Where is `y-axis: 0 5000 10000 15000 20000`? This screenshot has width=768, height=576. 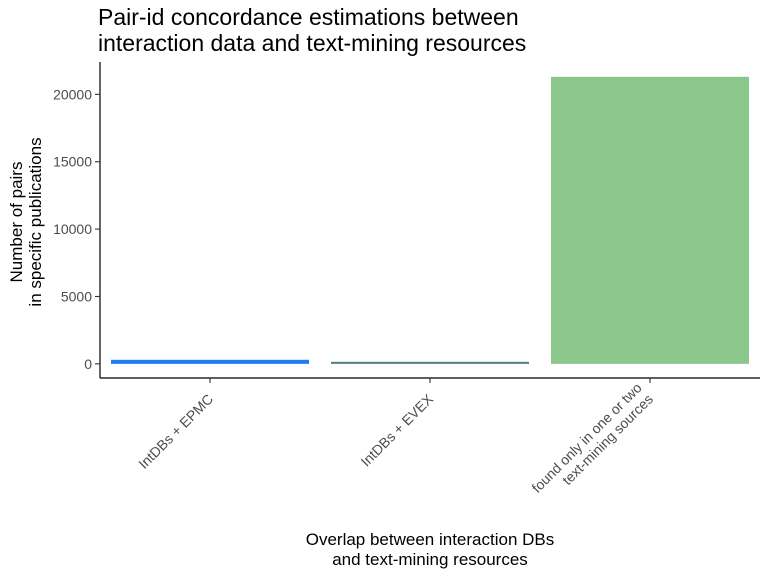
y-axis: 0 5000 10000 15000 20000 is located at coordinates (77, 220).